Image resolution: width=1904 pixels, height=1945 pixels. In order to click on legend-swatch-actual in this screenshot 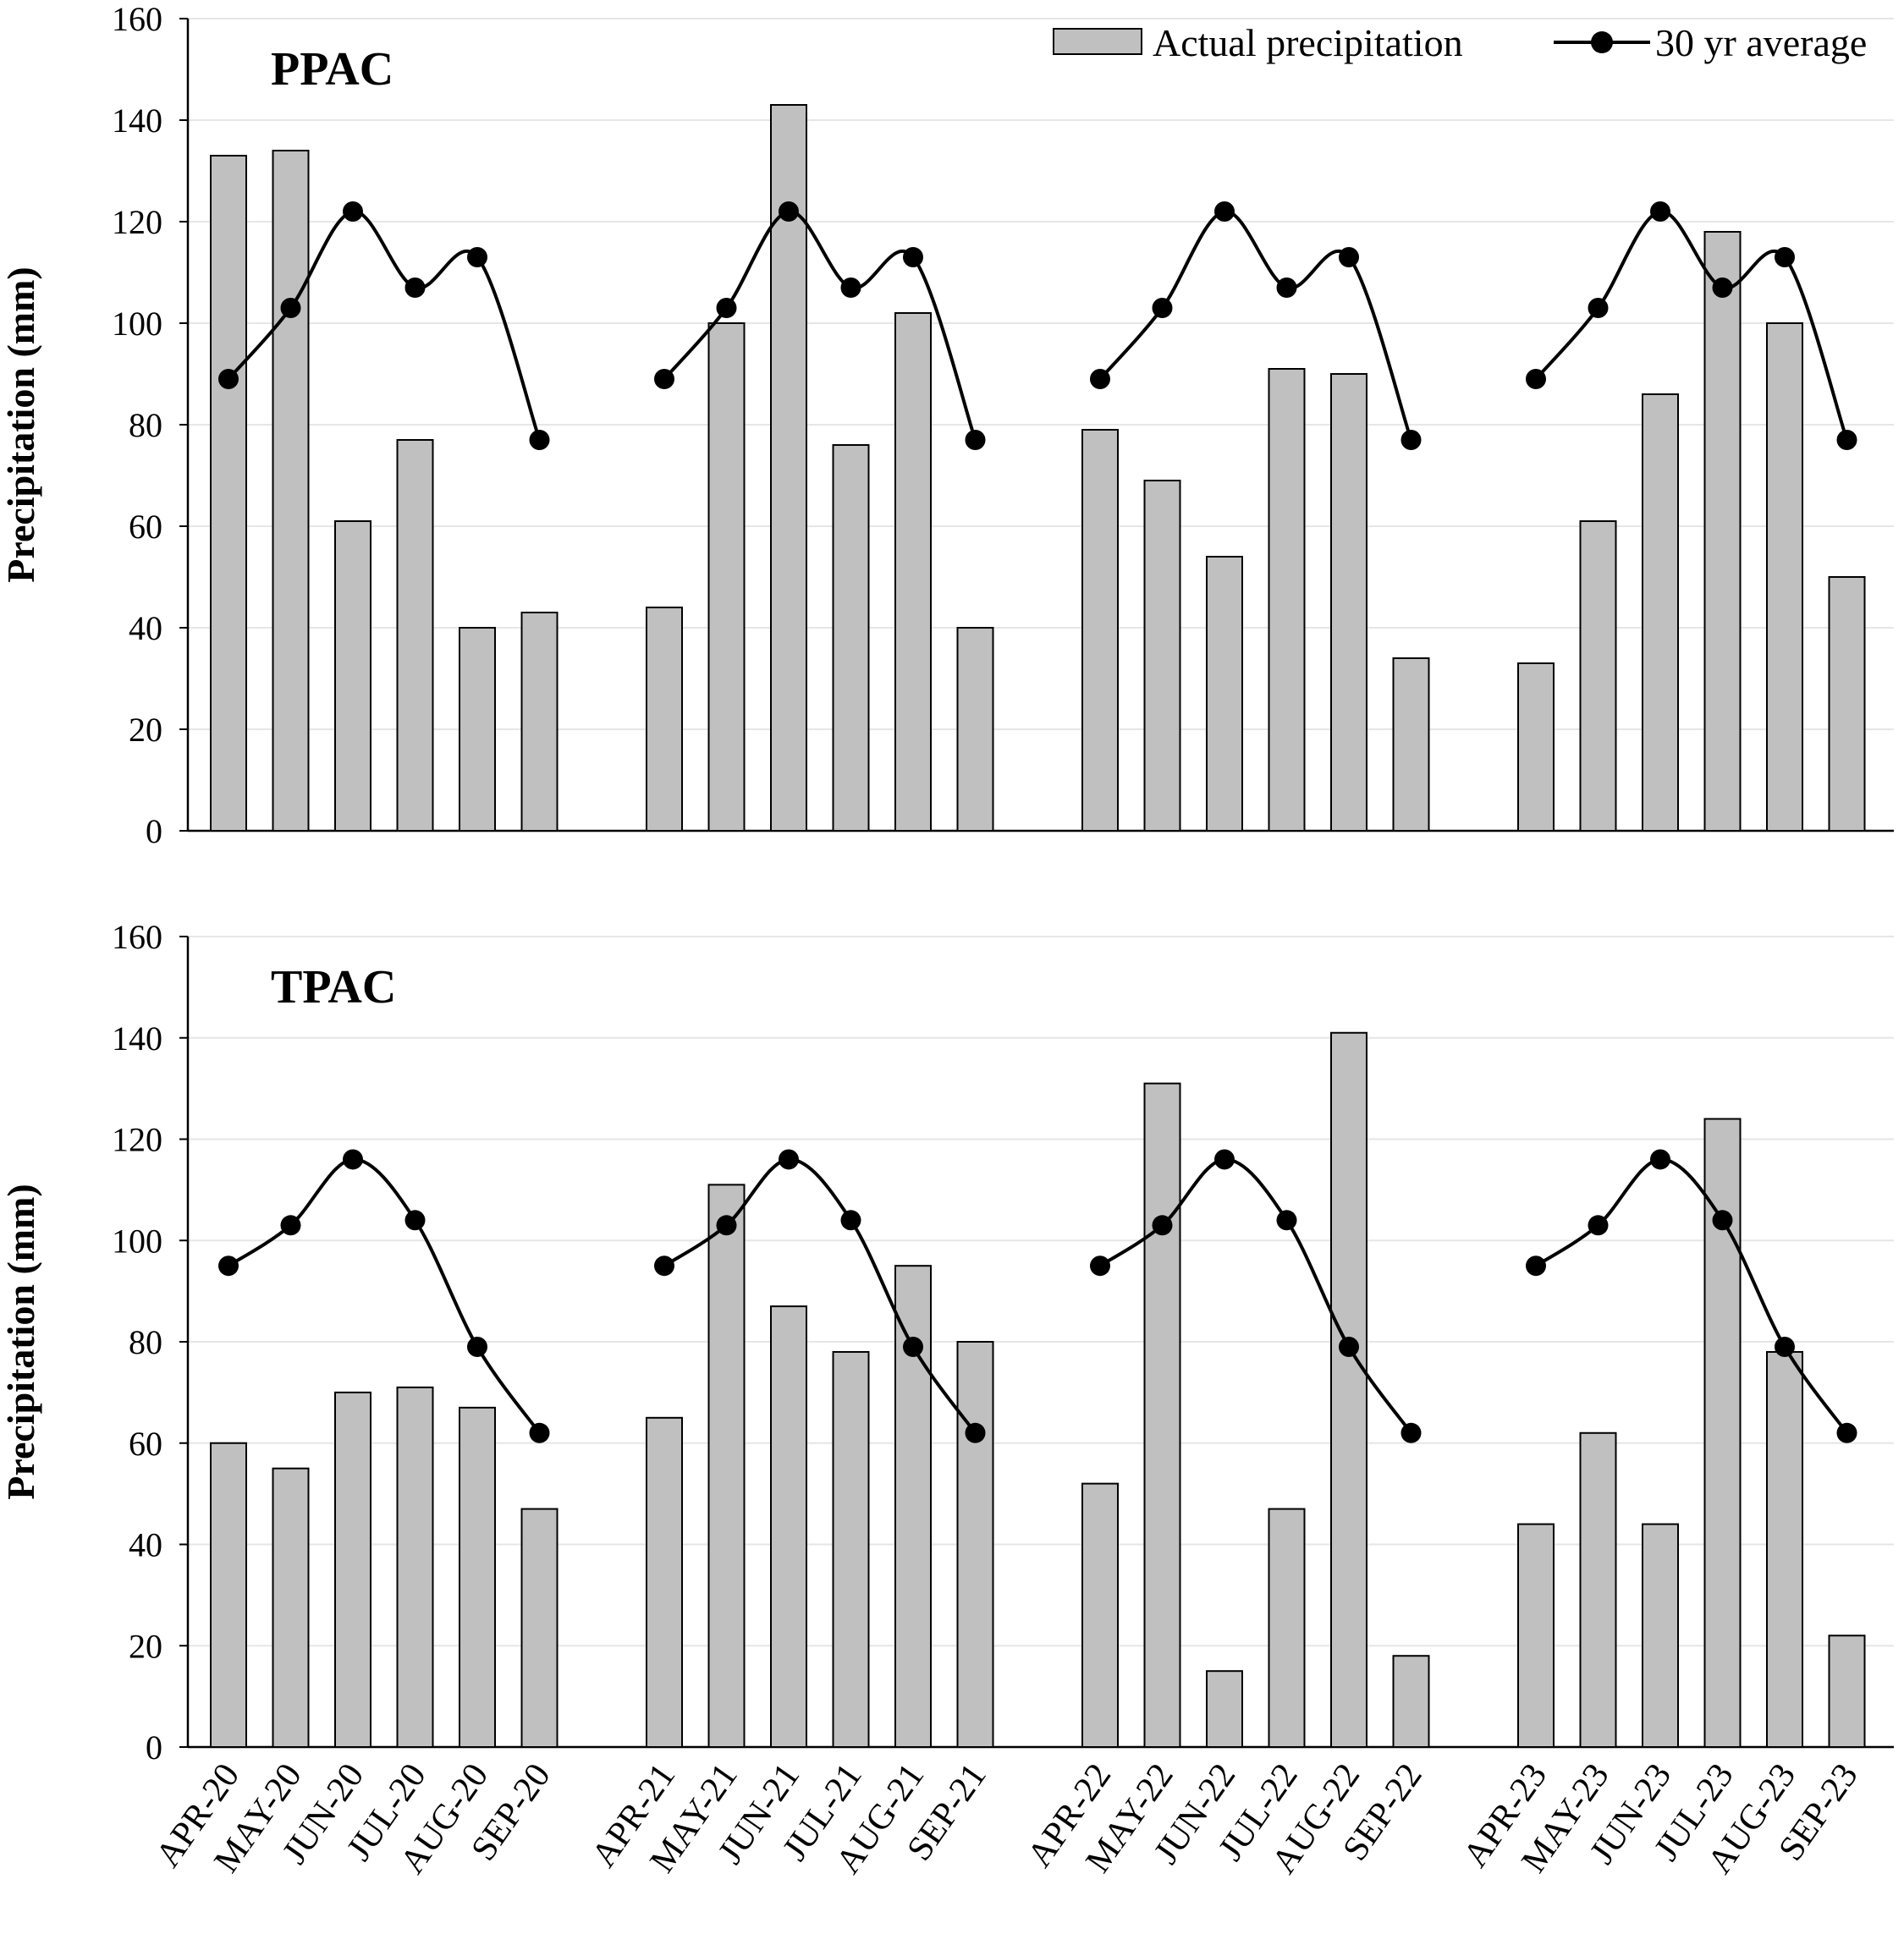, I will do `click(1097, 41)`.